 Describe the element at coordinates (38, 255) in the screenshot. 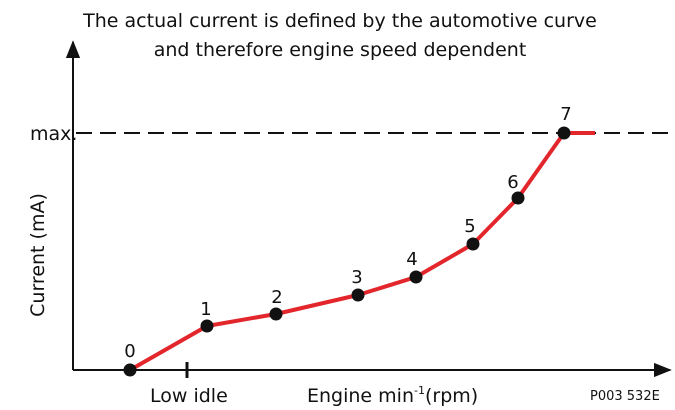

I see `y-axis-label: Current (mA)` at that location.